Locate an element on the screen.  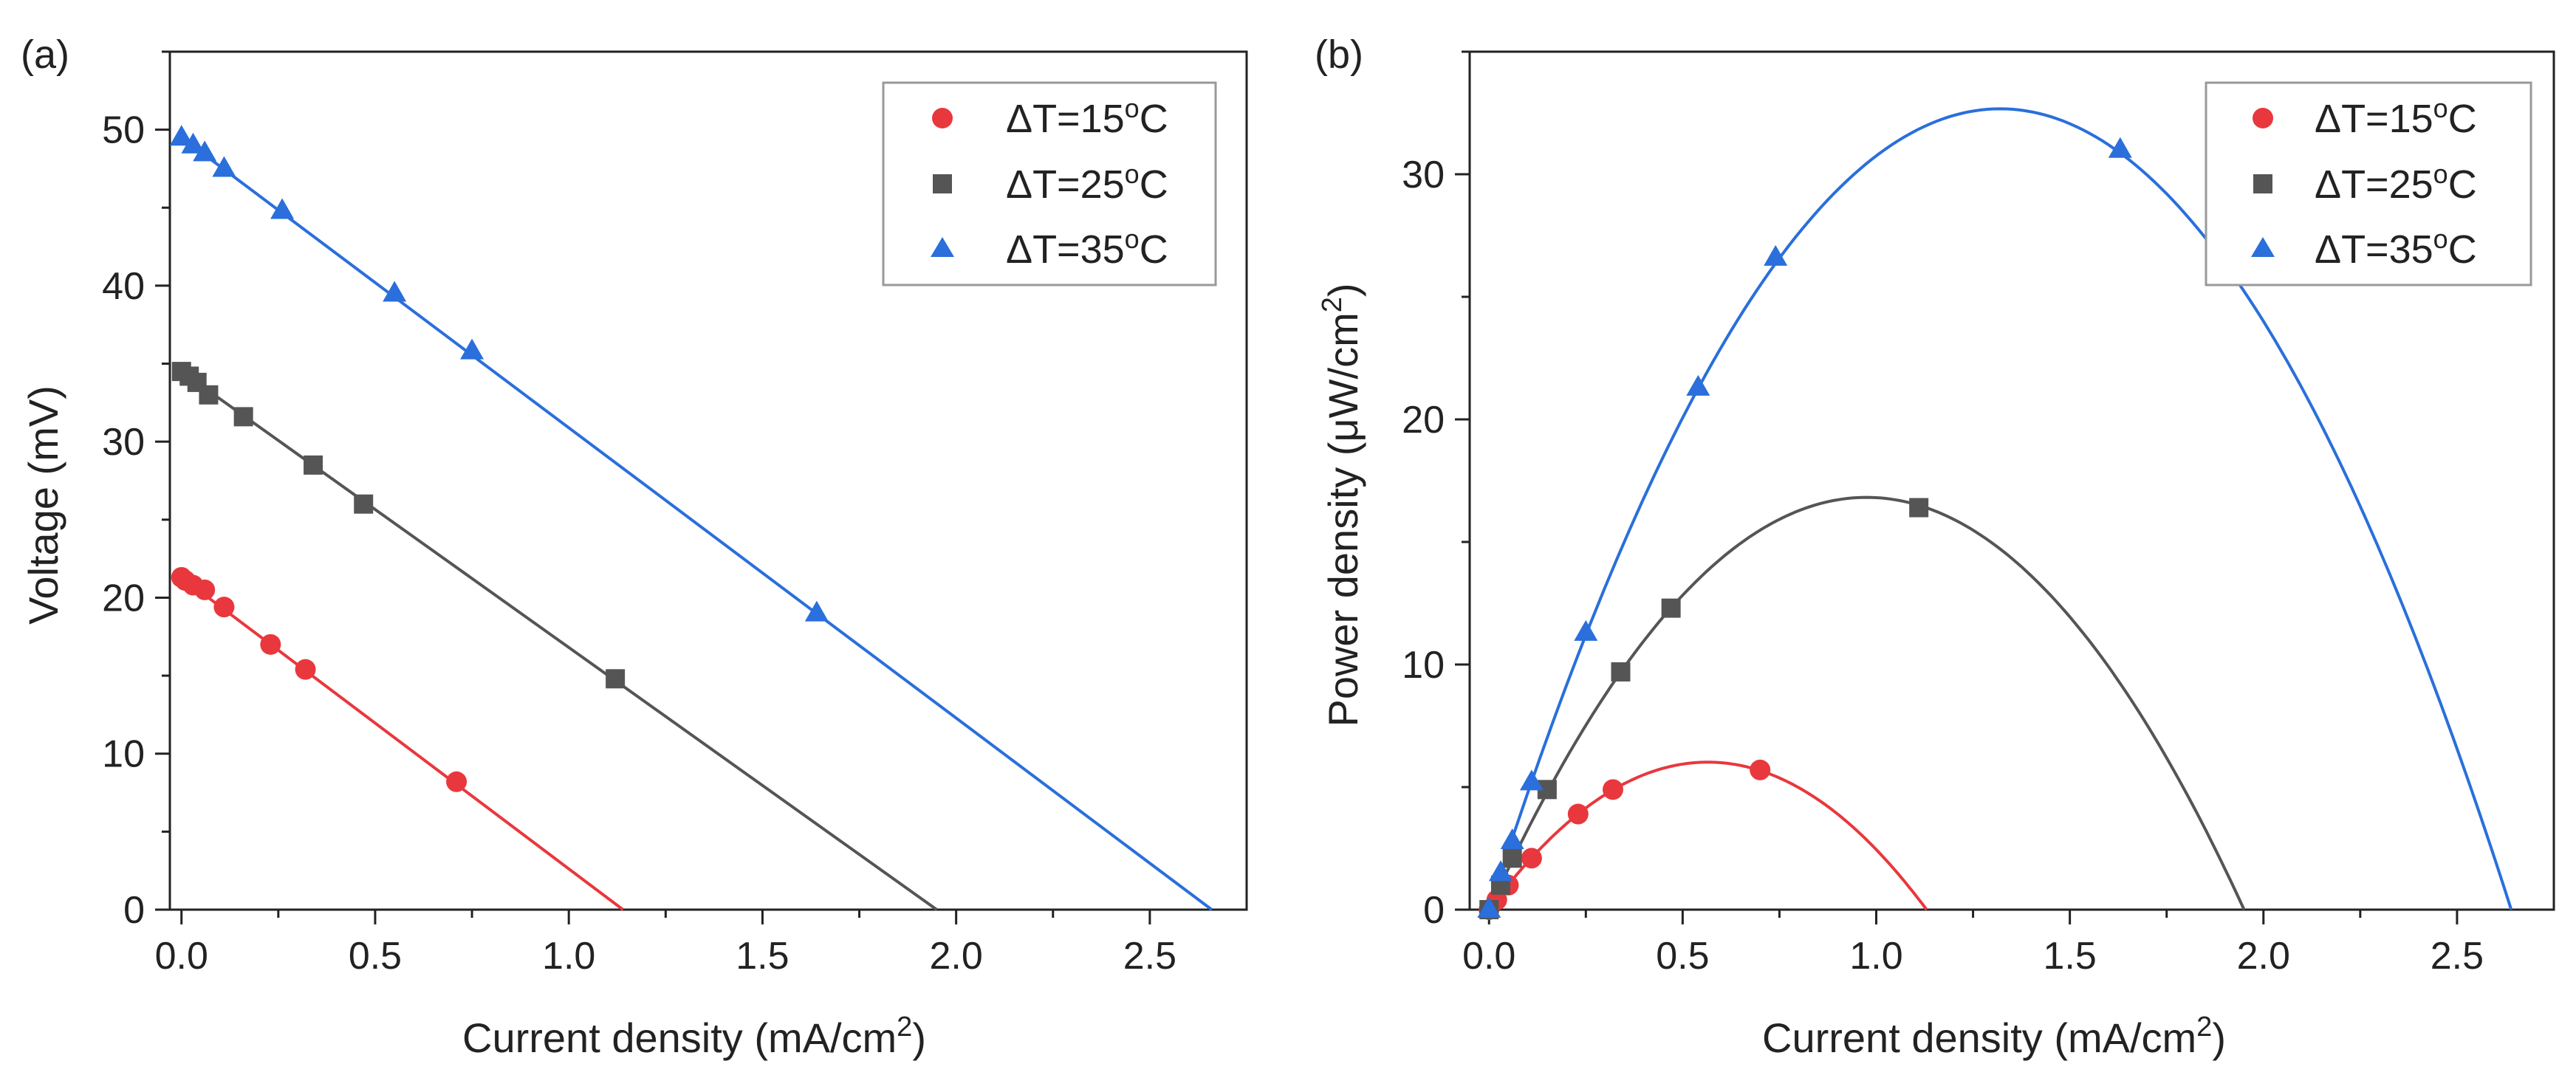
y-tick-label: 40 is located at coordinates (123, 286).